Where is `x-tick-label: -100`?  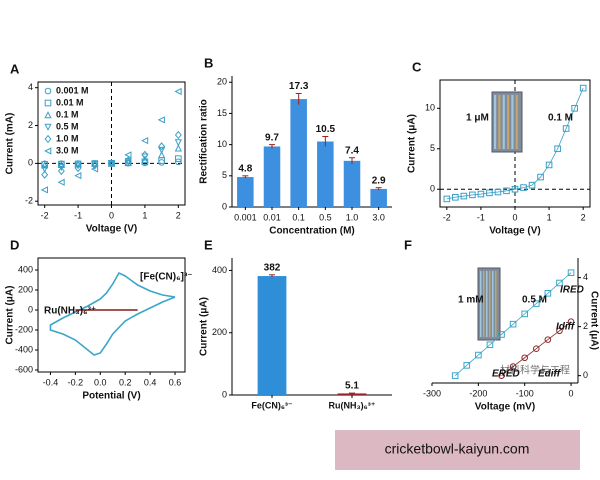 x-tick-label: -100 is located at coordinates (525, 393).